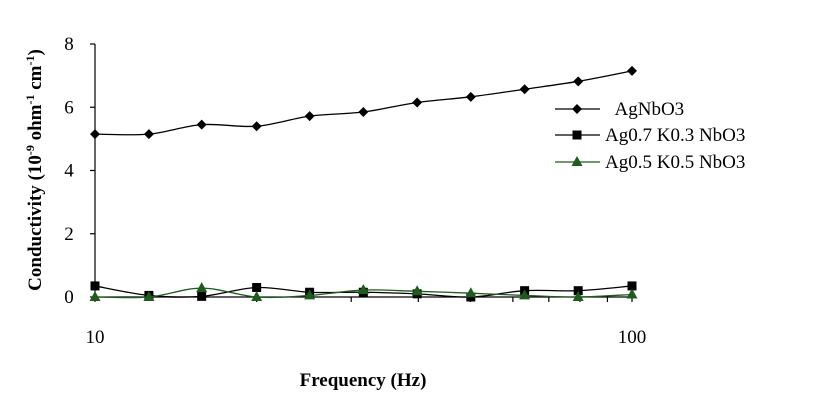  I want to click on y-axis-title: Conductivity (10-9 ohm-1 cm-1), so click(34, 170).